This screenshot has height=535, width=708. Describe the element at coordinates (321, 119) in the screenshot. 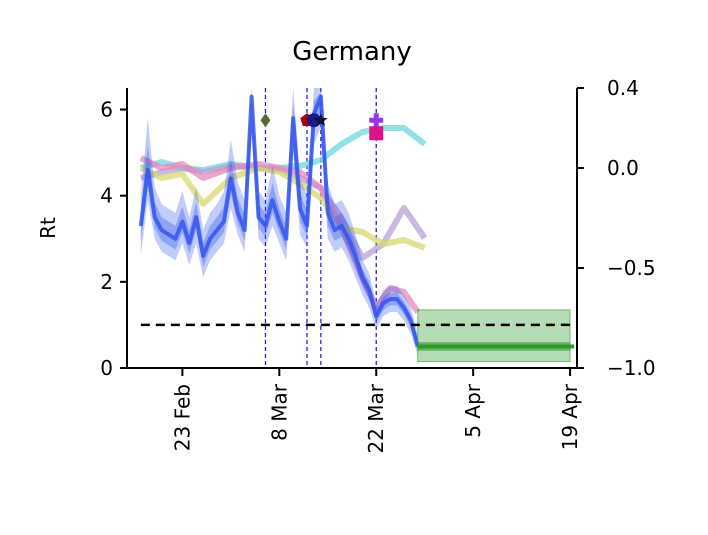

I see `intervention-marker-star` at that location.